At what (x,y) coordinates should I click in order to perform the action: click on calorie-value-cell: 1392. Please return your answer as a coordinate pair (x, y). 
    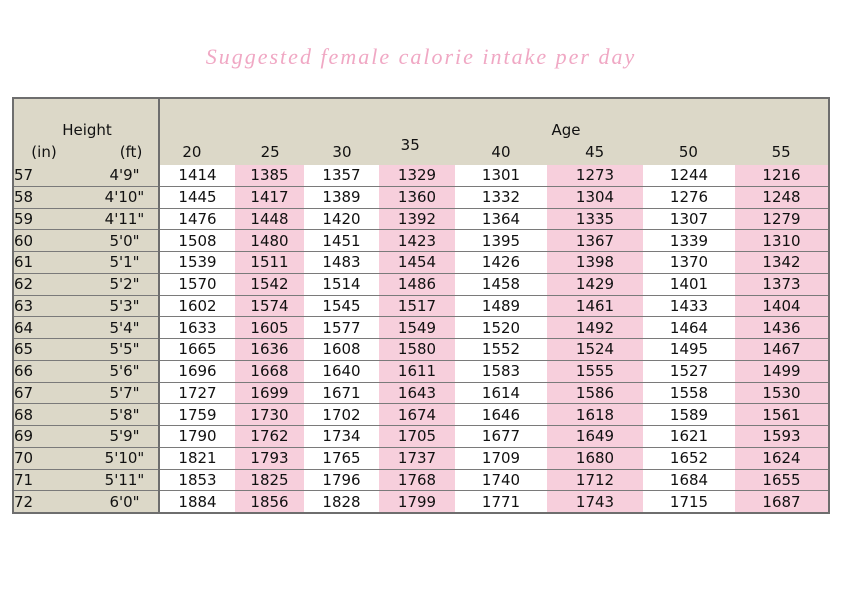
    Looking at the image, I should click on (417, 219).